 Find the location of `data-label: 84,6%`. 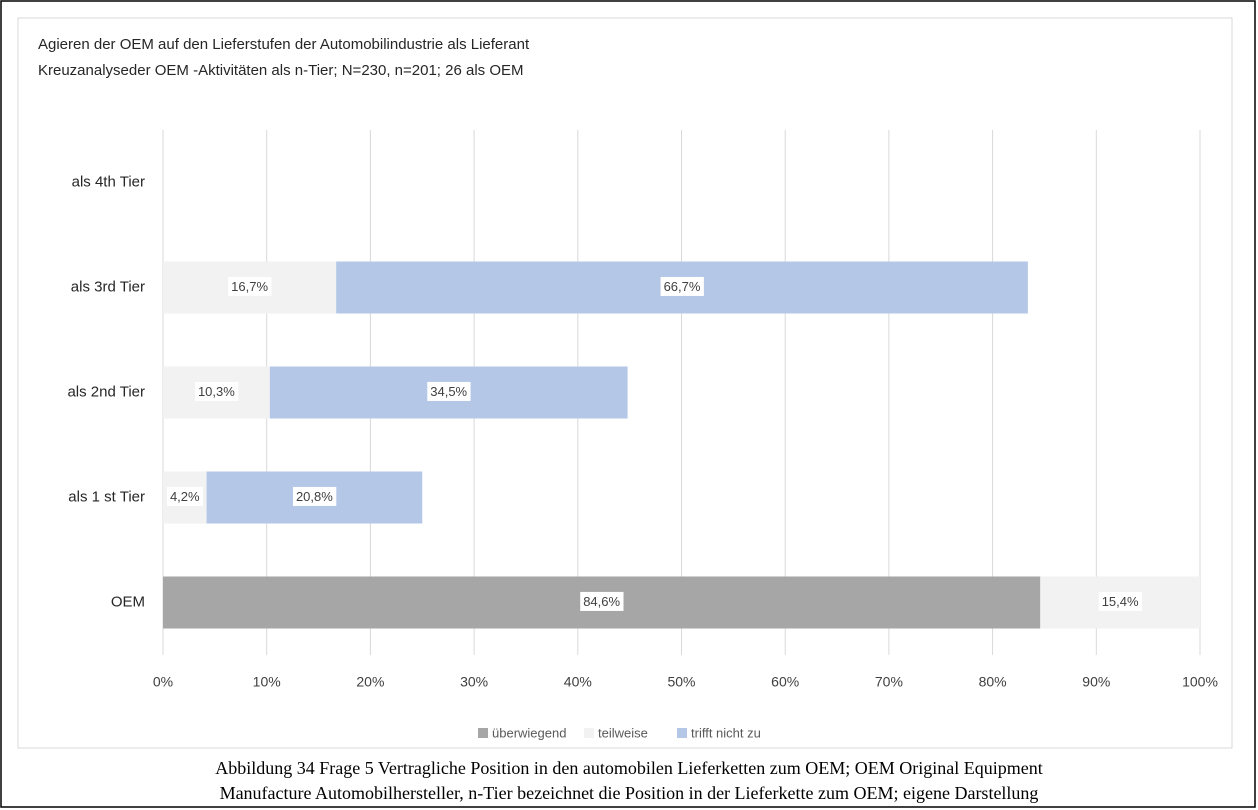

data-label: 84,6% is located at coordinates (601, 601).